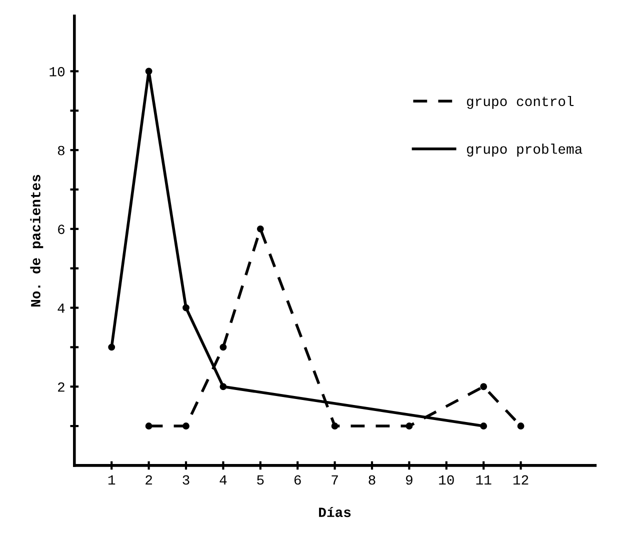 This screenshot has width=620, height=535. What do you see at coordinates (57, 71) in the screenshot?
I see `y-tick-label: 10` at bounding box center [57, 71].